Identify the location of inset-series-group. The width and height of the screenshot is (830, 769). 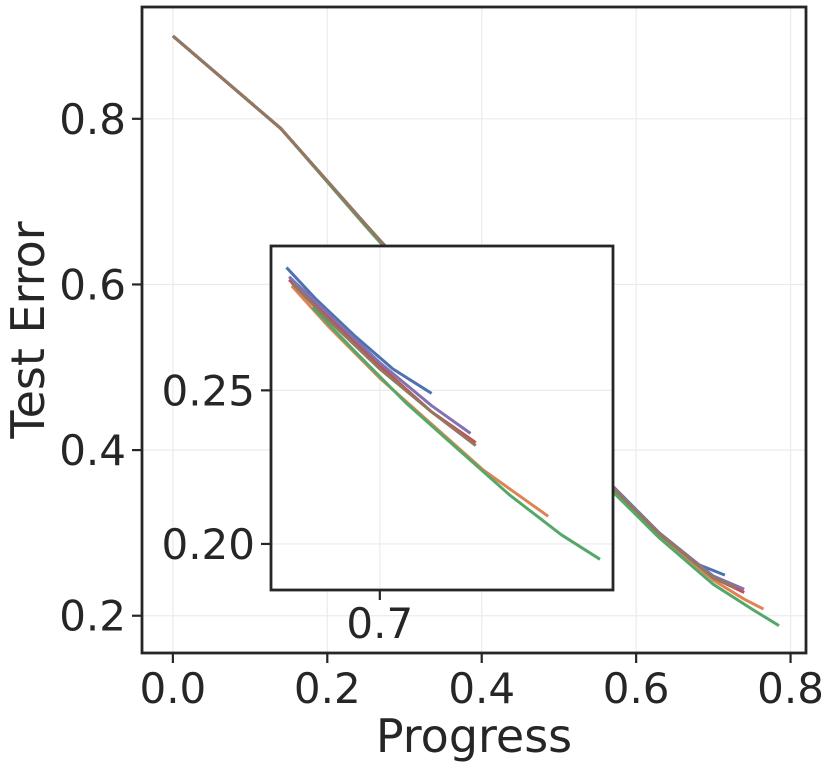
(443, 413).